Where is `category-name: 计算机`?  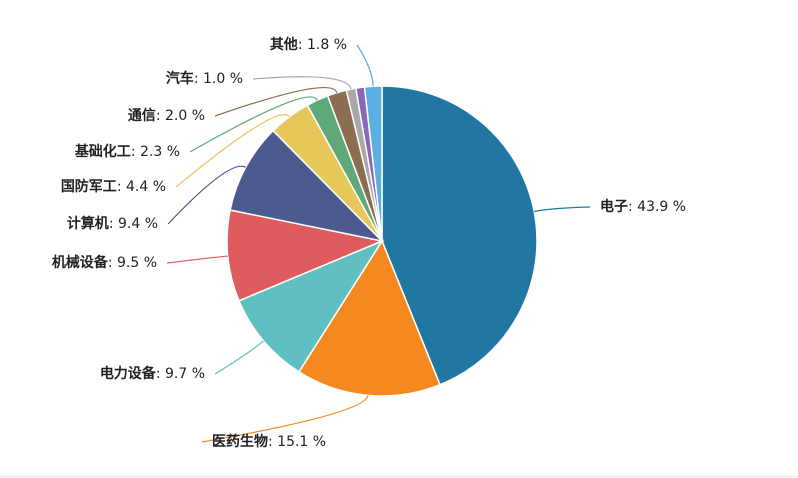
category-name: 计算机 is located at coordinates (88, 223).